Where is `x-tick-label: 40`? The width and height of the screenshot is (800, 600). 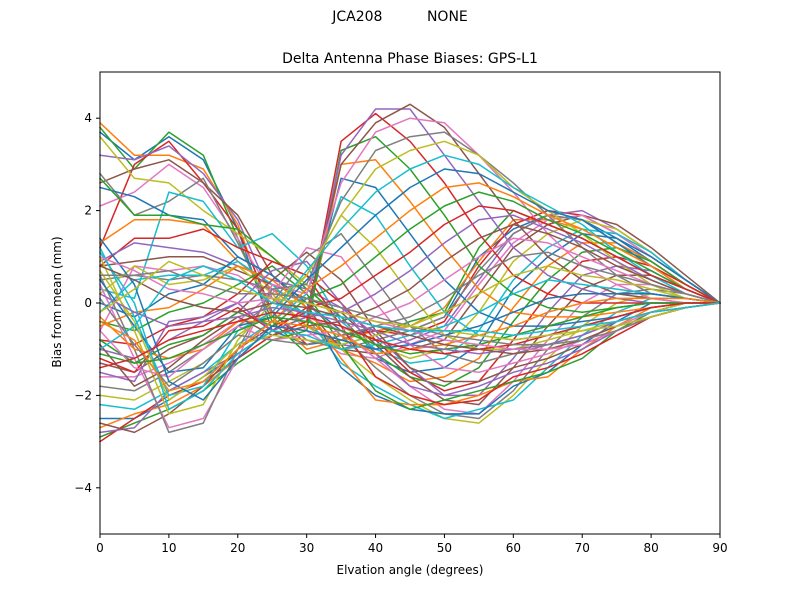 x-tick-label: 40 is located at coordinates (375, 548).